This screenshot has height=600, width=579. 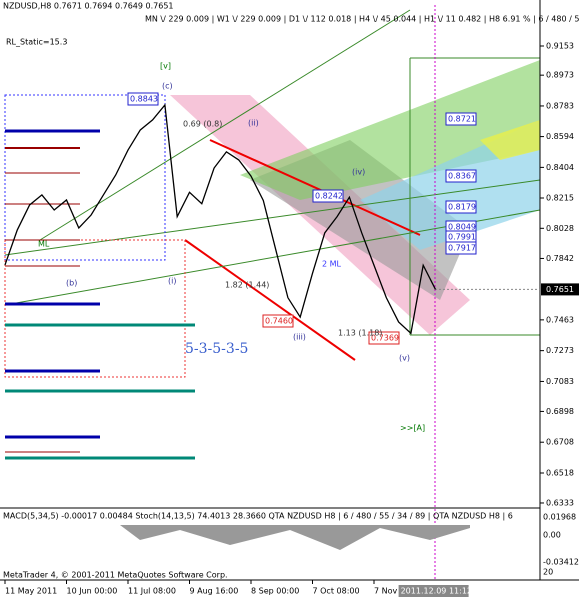 What do you see at coordinates (560, 75) in the screenshot?
I see `y-tick-label: 0.8973` at bounding box center [560, 75].